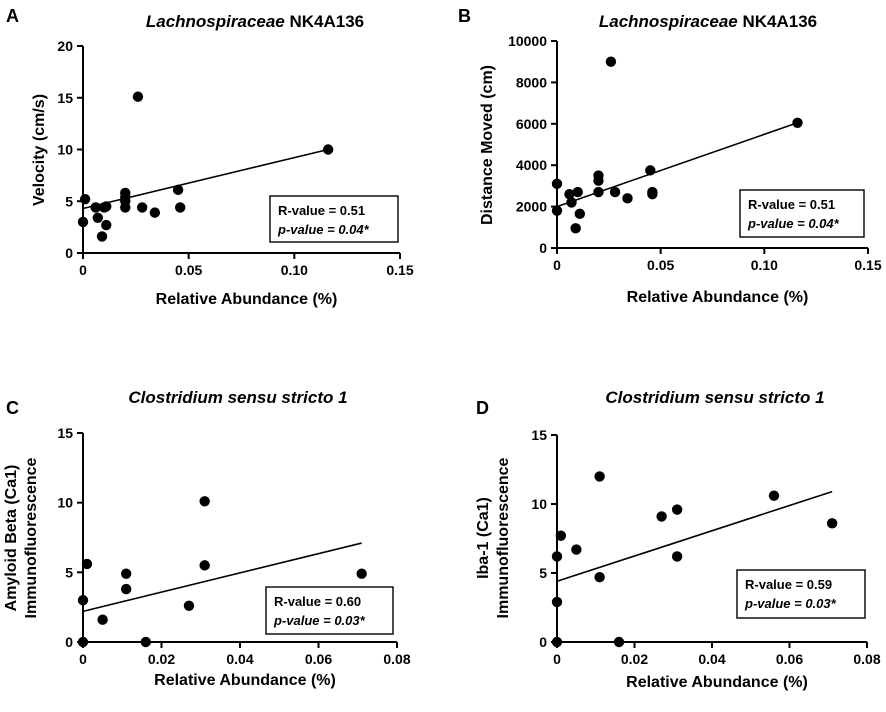 This screenshot has height=712, width=886. Describe the element at coordinates (531, 207) in the screenshot. I see `y-tick-label: 2000` at that location.